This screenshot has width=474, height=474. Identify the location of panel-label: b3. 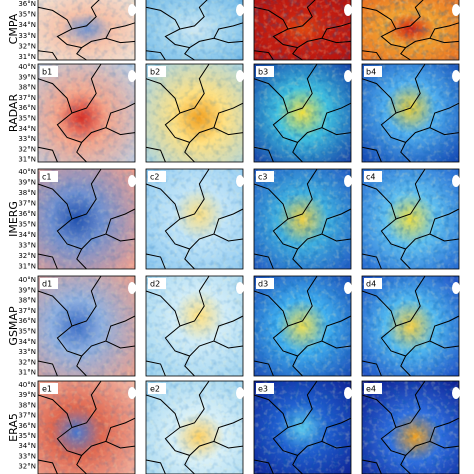
(263, 72).